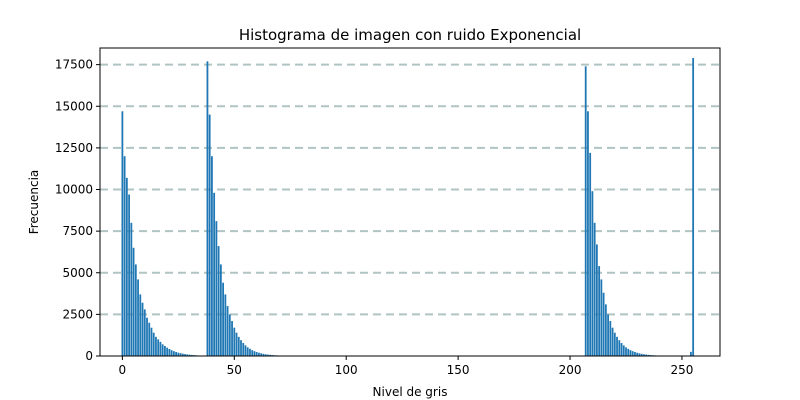  What do you see at coordinates (410, 392) in the screenshot?
I see `x-axis-title: Nivel de gris` at bounding box center [410, 392].